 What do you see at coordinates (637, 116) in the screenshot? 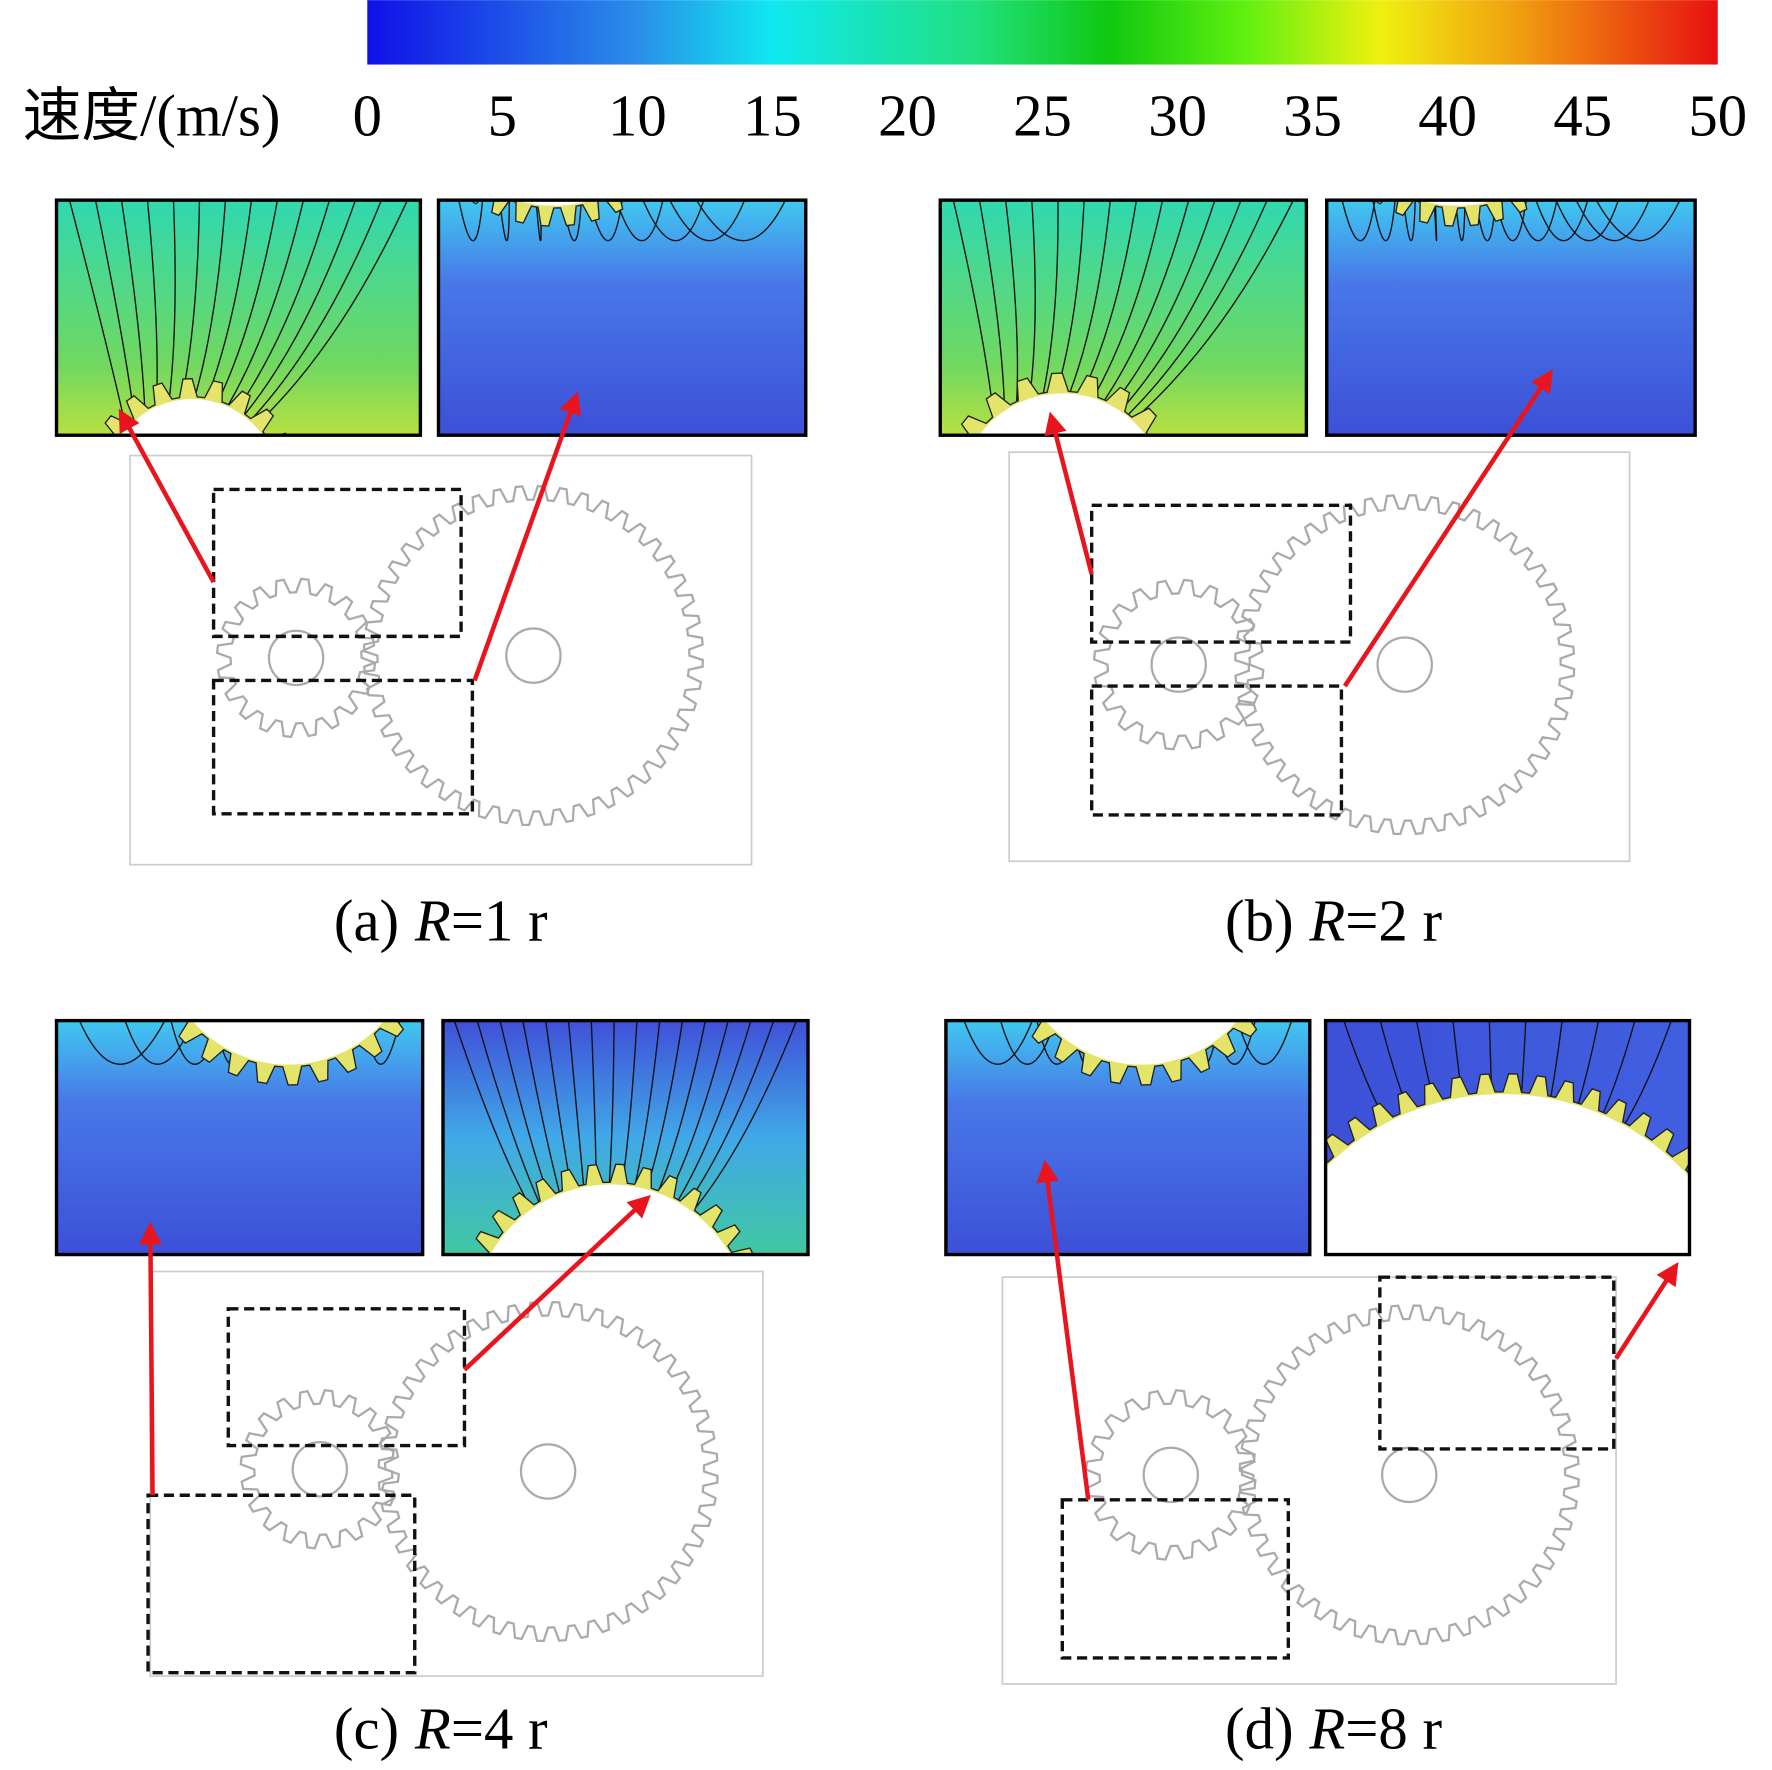
I see `colorbar-tick-label: 10` at bounding box center [637, 116].